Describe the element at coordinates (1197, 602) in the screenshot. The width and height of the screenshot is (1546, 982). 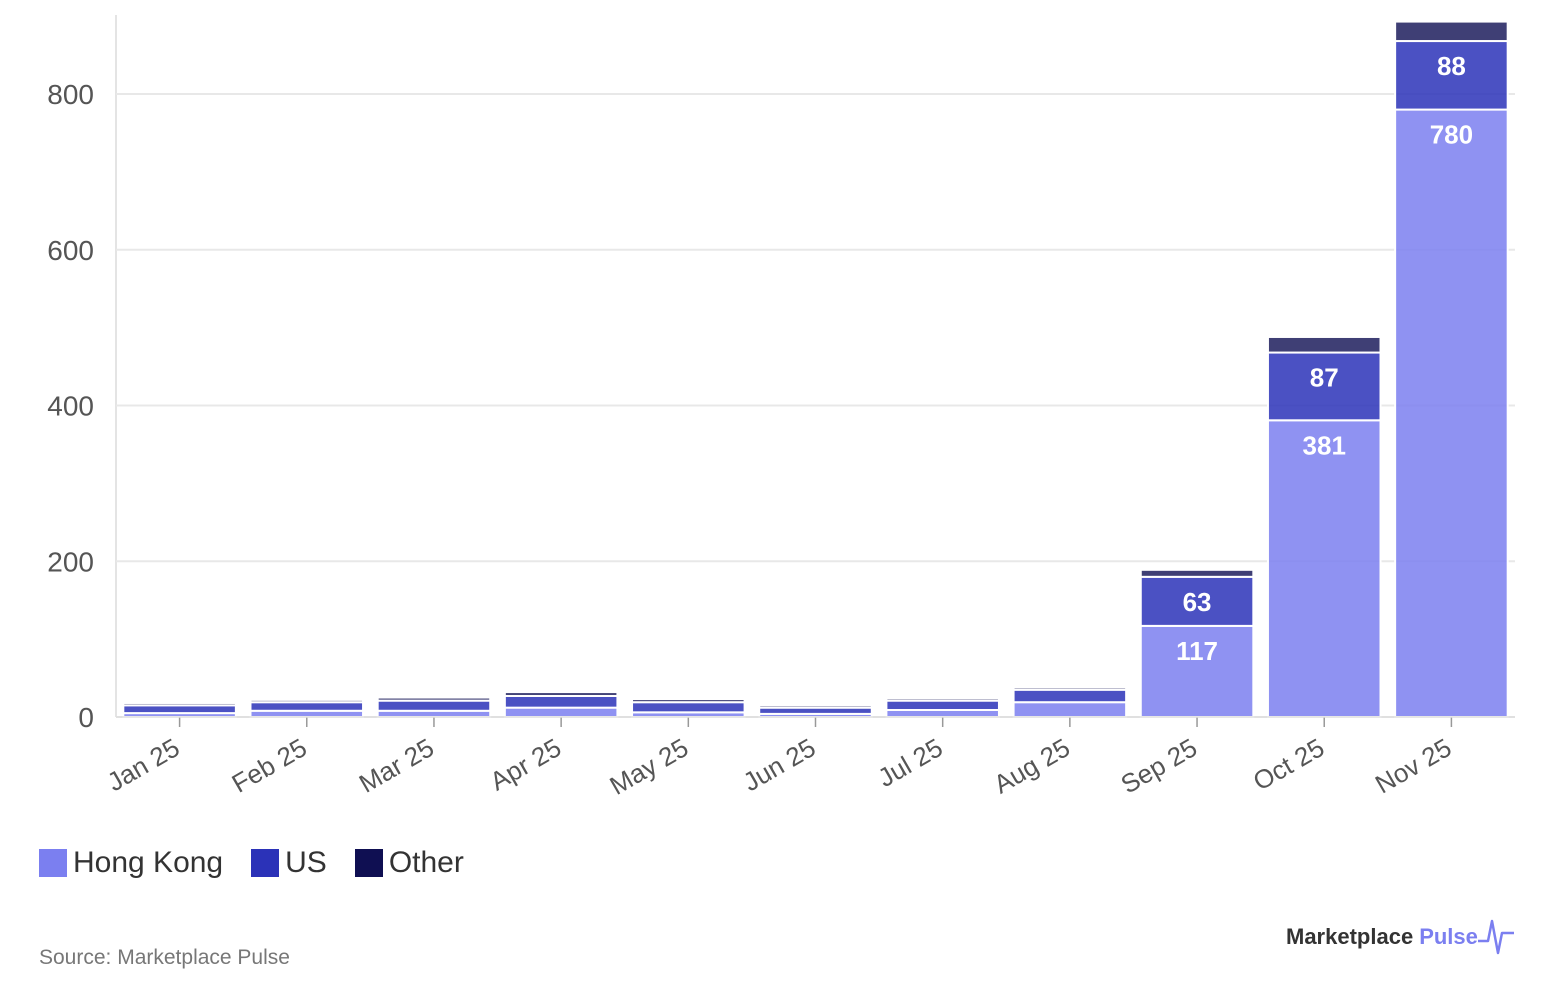
I see `data-label: 63` at that location.